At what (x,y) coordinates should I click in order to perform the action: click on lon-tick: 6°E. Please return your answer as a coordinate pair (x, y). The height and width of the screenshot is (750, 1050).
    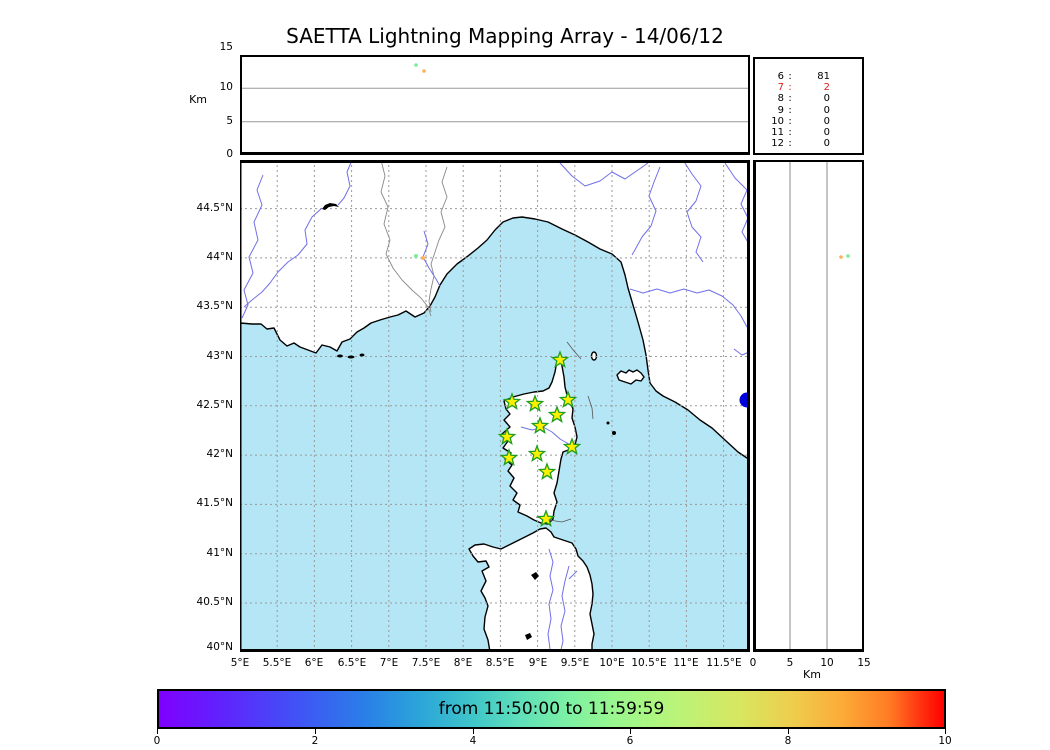
    Looking at the image, I should click on (314, 663).